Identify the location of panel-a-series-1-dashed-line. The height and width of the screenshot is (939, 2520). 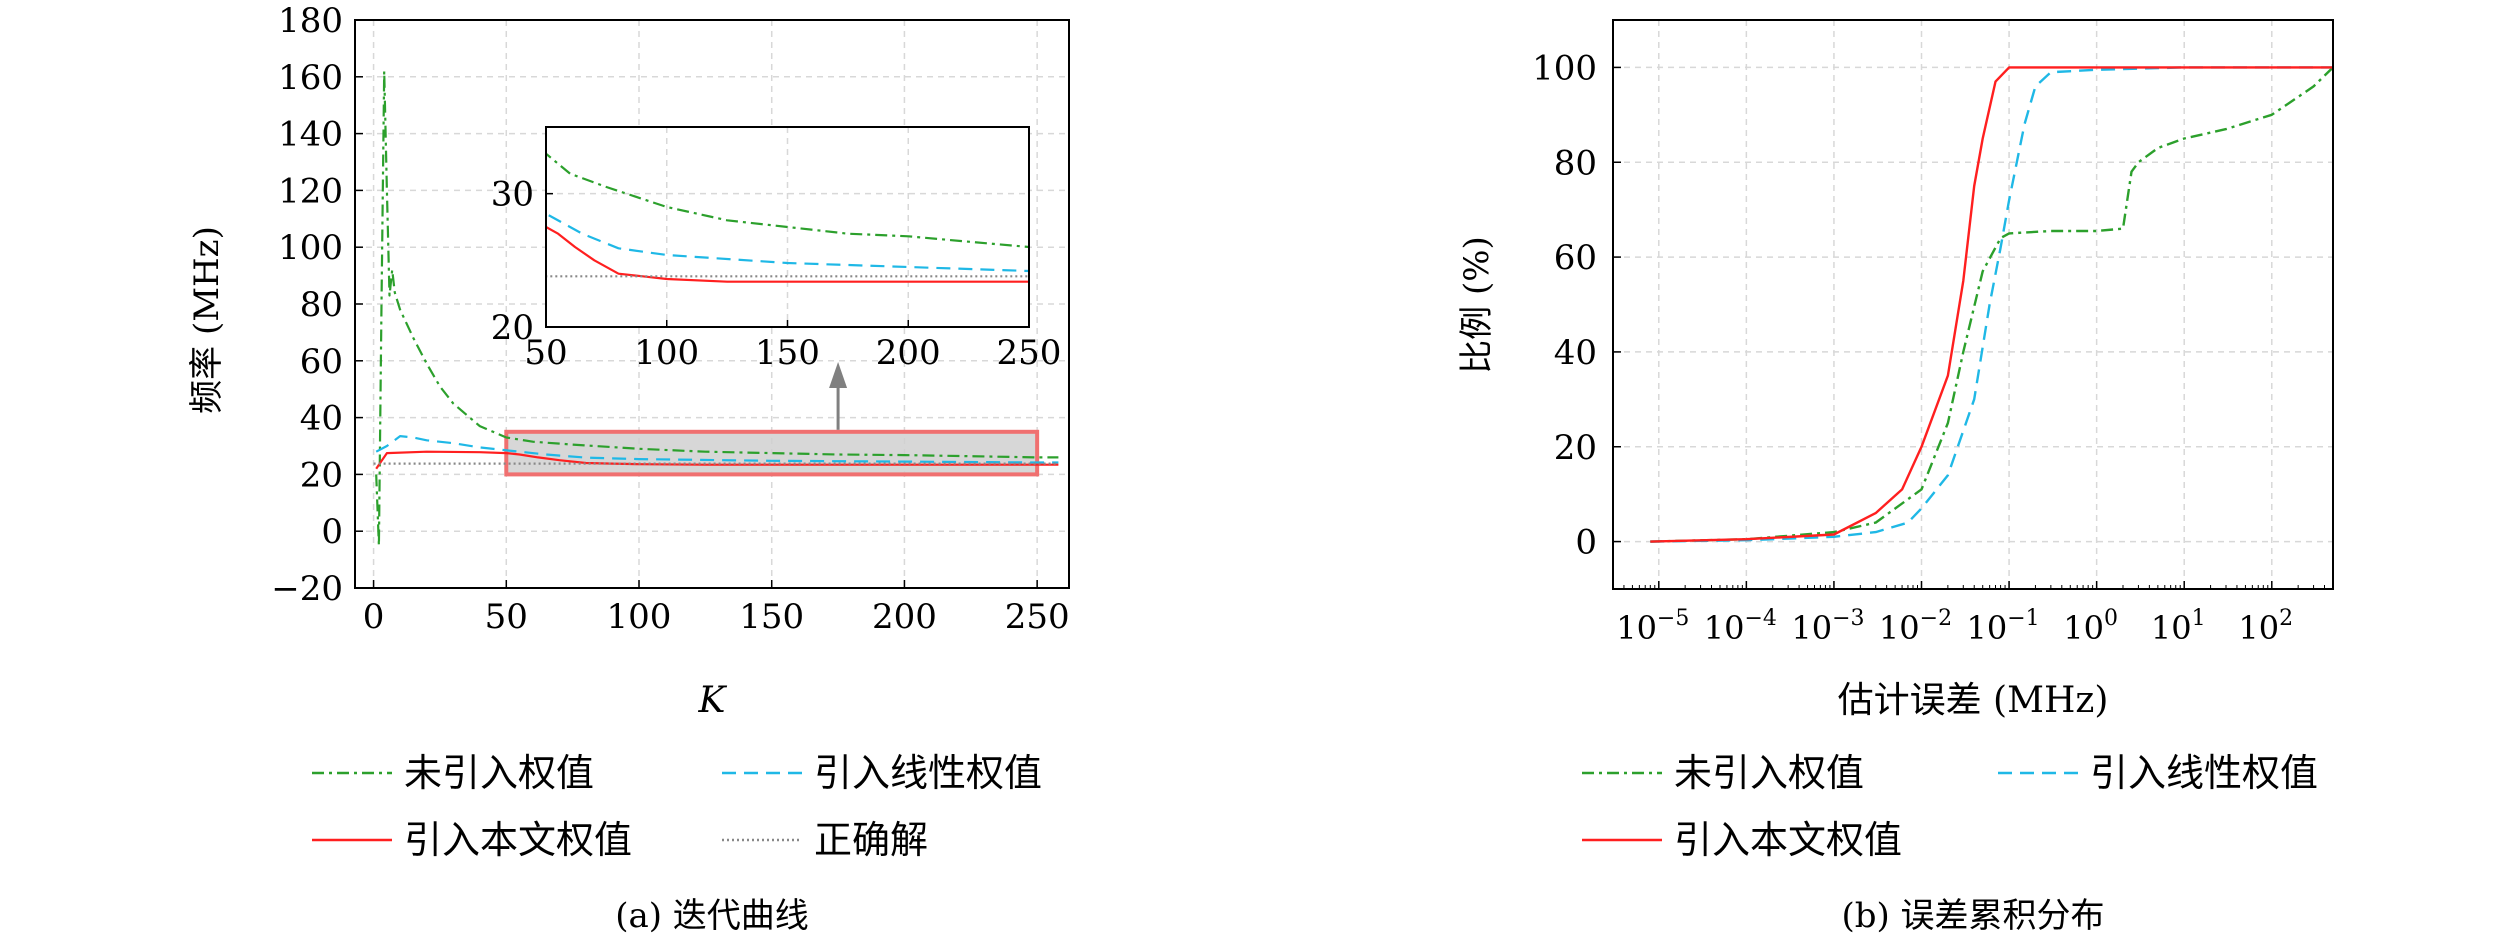
(717, 449).